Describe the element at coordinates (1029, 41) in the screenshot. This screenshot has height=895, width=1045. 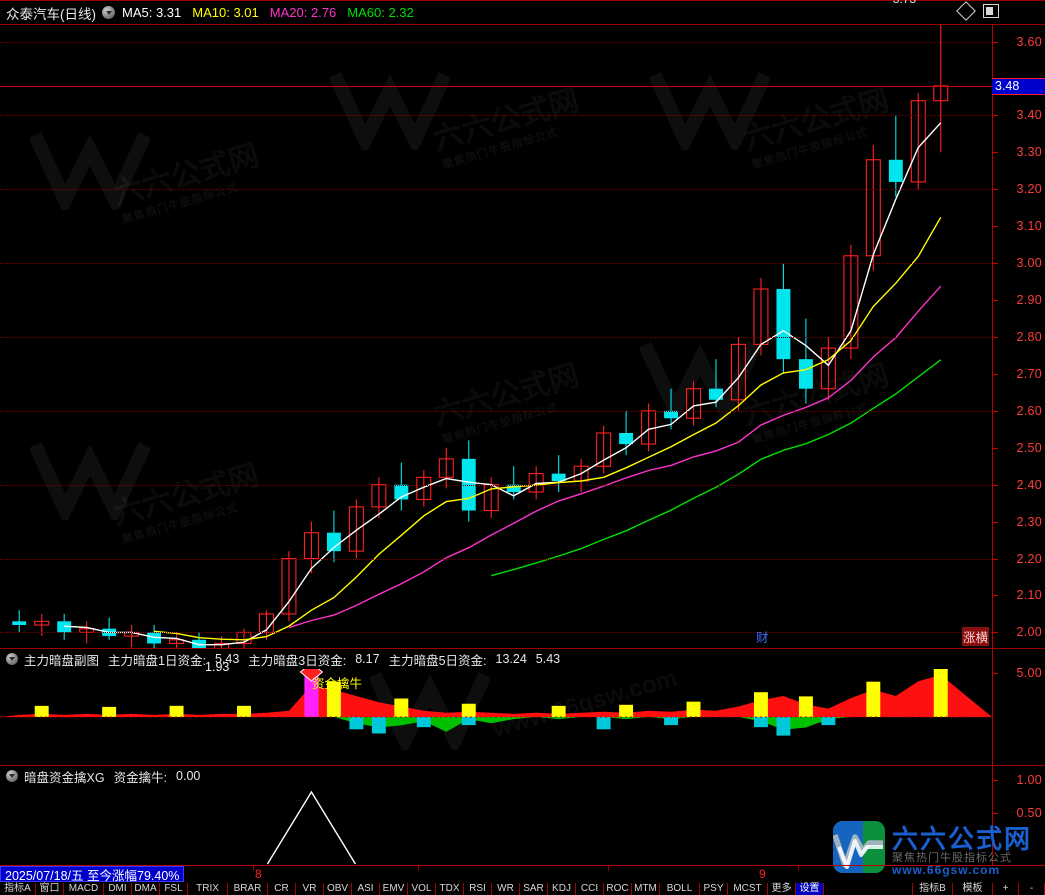
I see `price-tick: 3.60` at that location.